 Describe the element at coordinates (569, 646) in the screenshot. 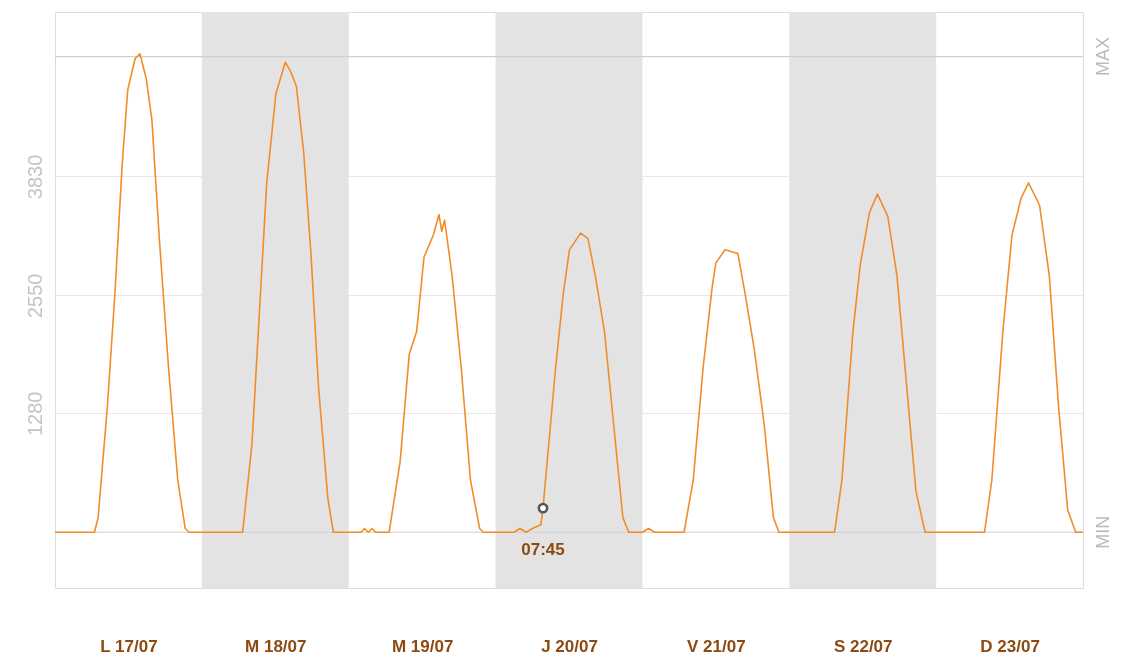

I see `x-tick-label: J 20/07` at that location.